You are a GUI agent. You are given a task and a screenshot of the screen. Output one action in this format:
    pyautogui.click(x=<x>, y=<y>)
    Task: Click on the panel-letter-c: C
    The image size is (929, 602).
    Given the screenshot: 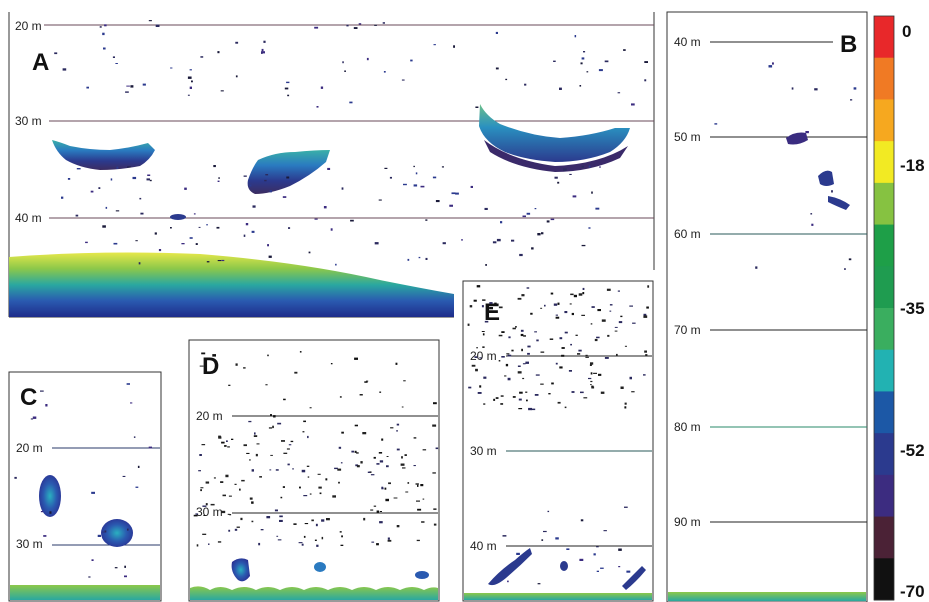 What is the action you would take?
    pyautogui.click(x=28, y=397)
    